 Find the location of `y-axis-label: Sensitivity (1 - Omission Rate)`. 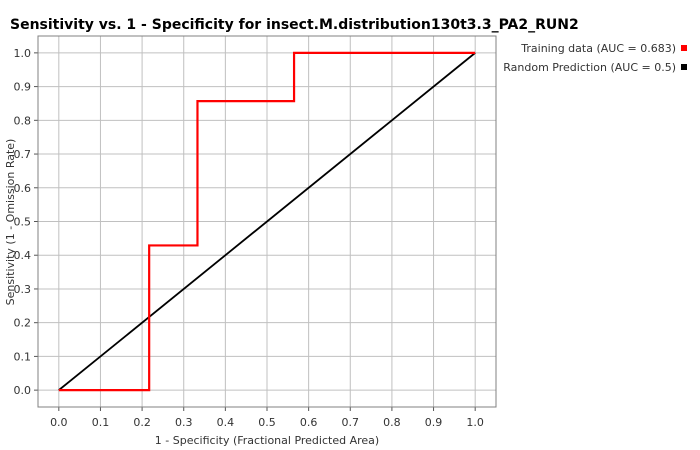

y-axis-label: Sensitivity (1 - Omission Rate) is located at coordinates (10, 222).